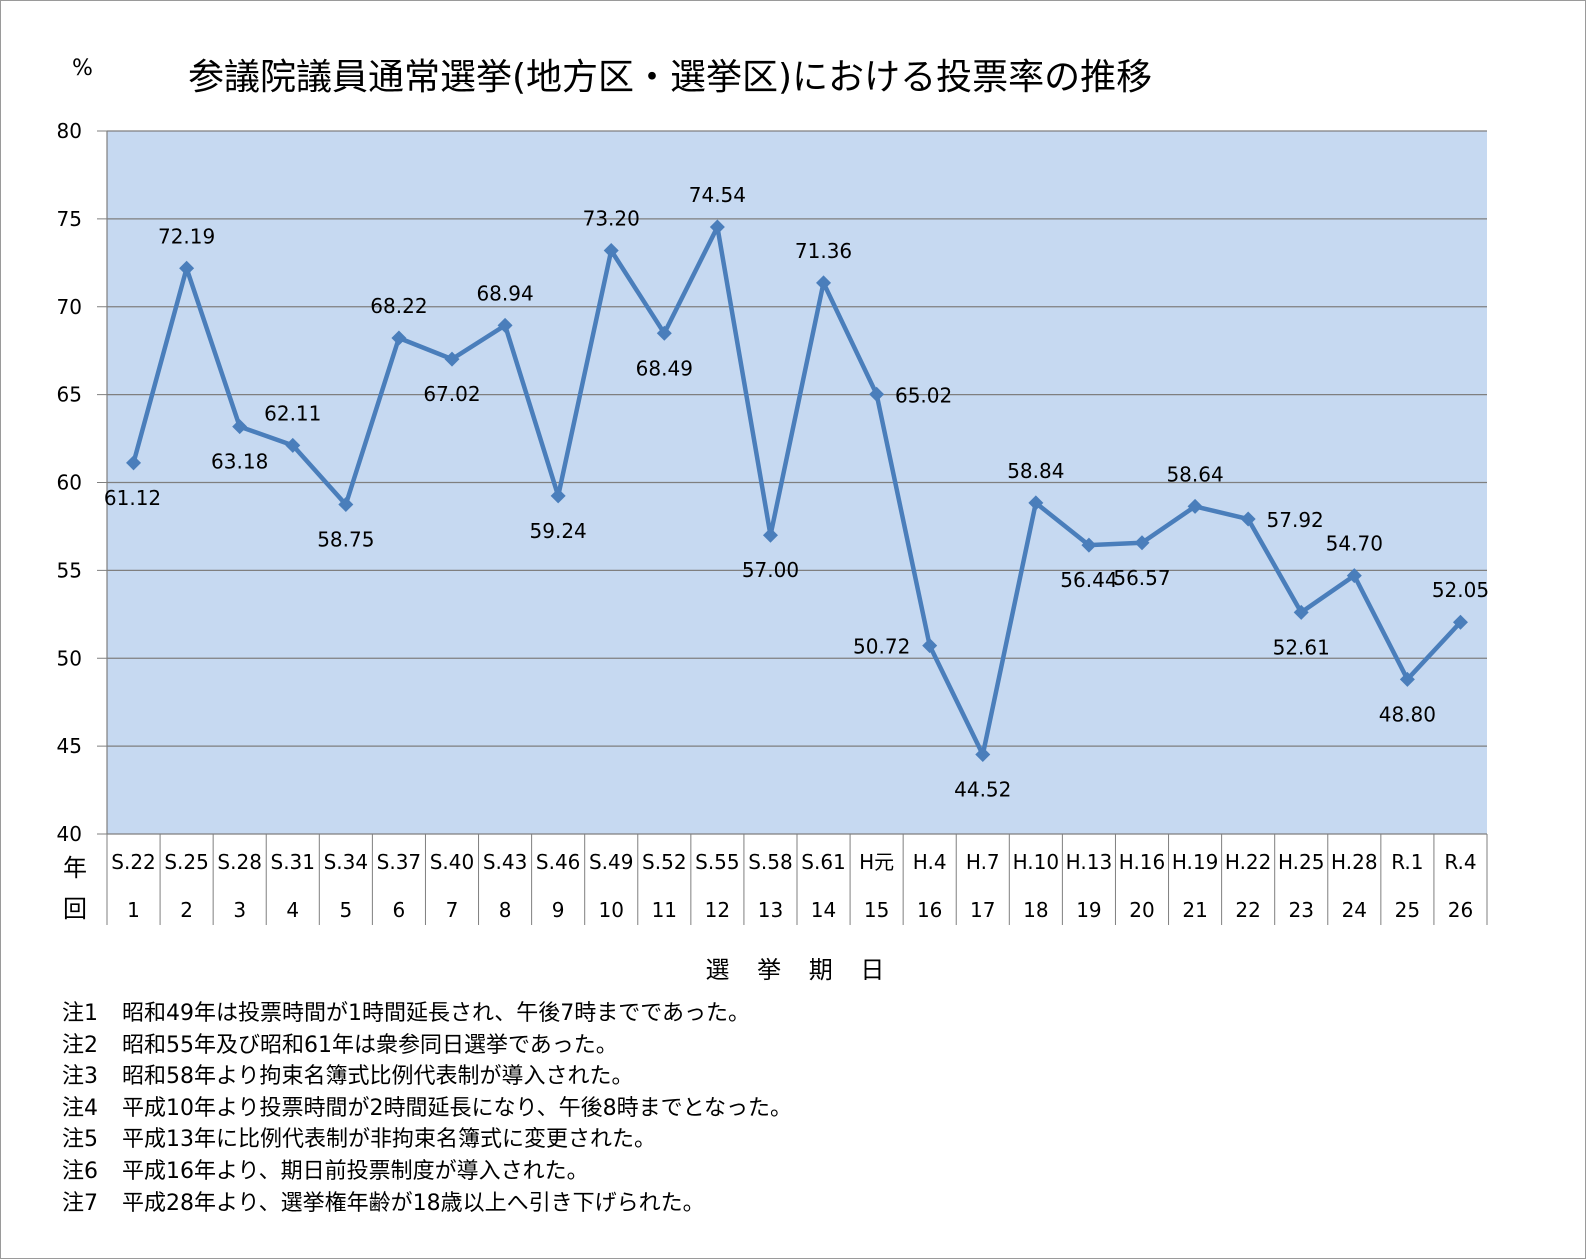 This screenshot has height=1259, width=1586. Describe the element at coordinates (664, 862) in the screenshot. I see `x-category-label: S.52` at that location.